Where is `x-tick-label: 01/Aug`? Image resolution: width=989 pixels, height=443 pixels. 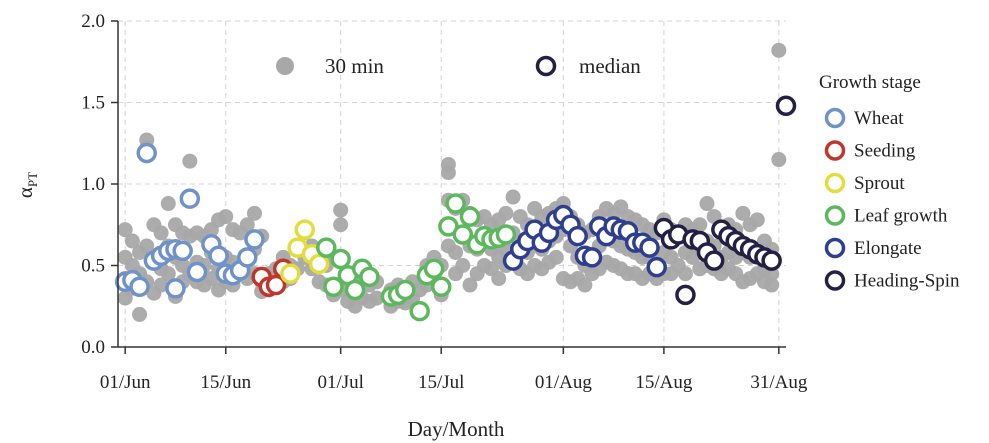
x-tick-label: 01/Aug is located at coordinates (564, 382).